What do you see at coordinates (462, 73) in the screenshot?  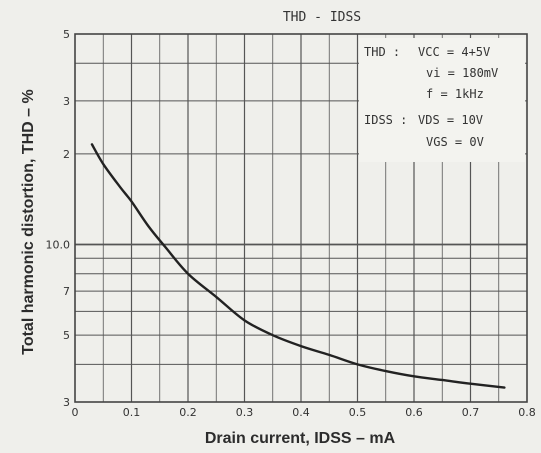 I see `annotation-vi: vi = 180mV` at bounding box center [462, 73].